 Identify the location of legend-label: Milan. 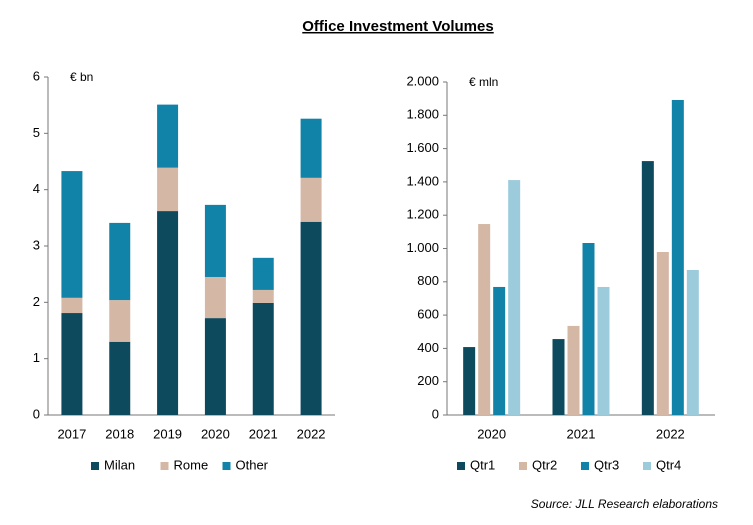
(119, 464).